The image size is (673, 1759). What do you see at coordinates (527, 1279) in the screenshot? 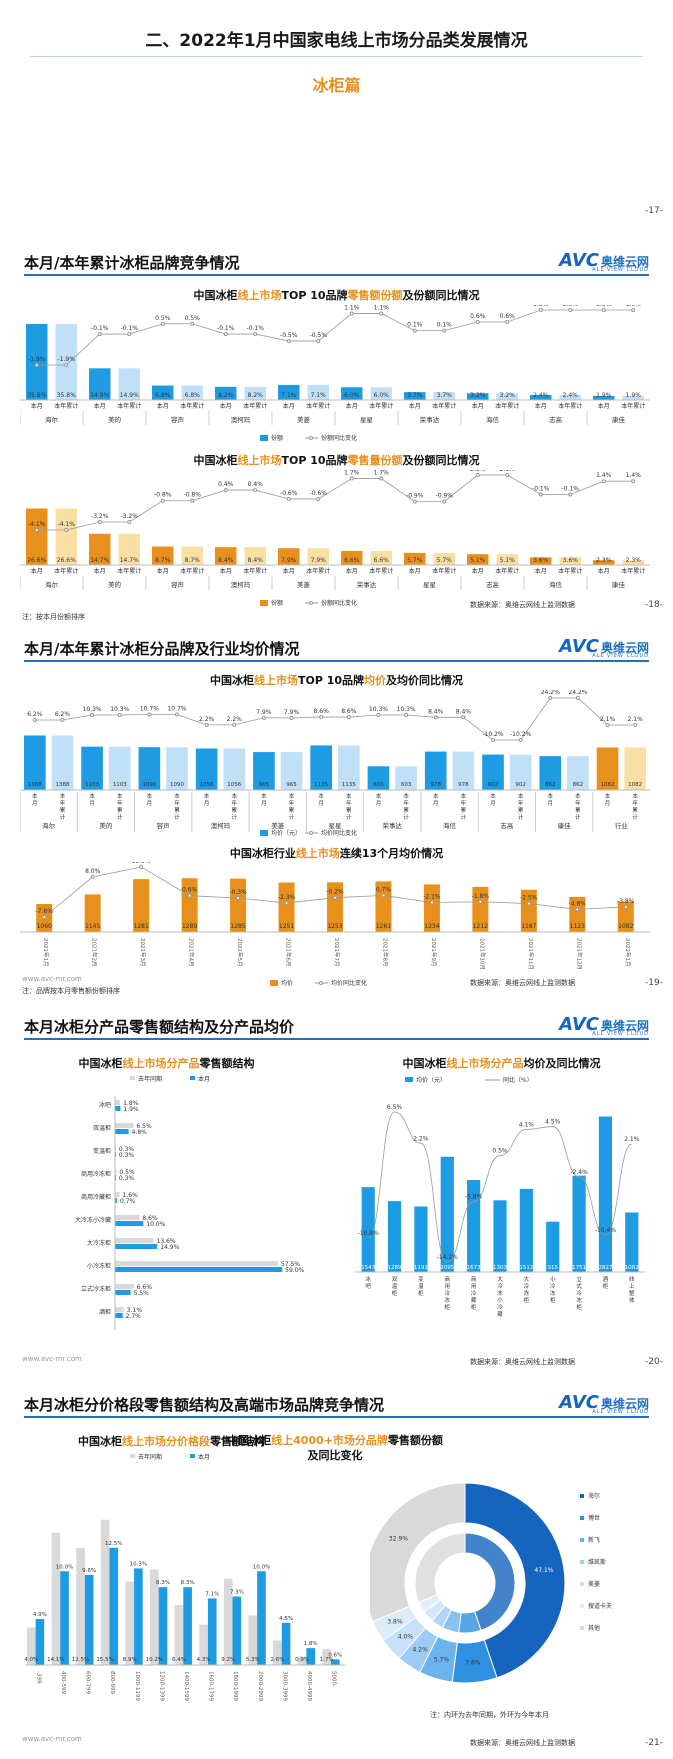
I see `x-tick-label: 大` at bounding box center [527, 1279].